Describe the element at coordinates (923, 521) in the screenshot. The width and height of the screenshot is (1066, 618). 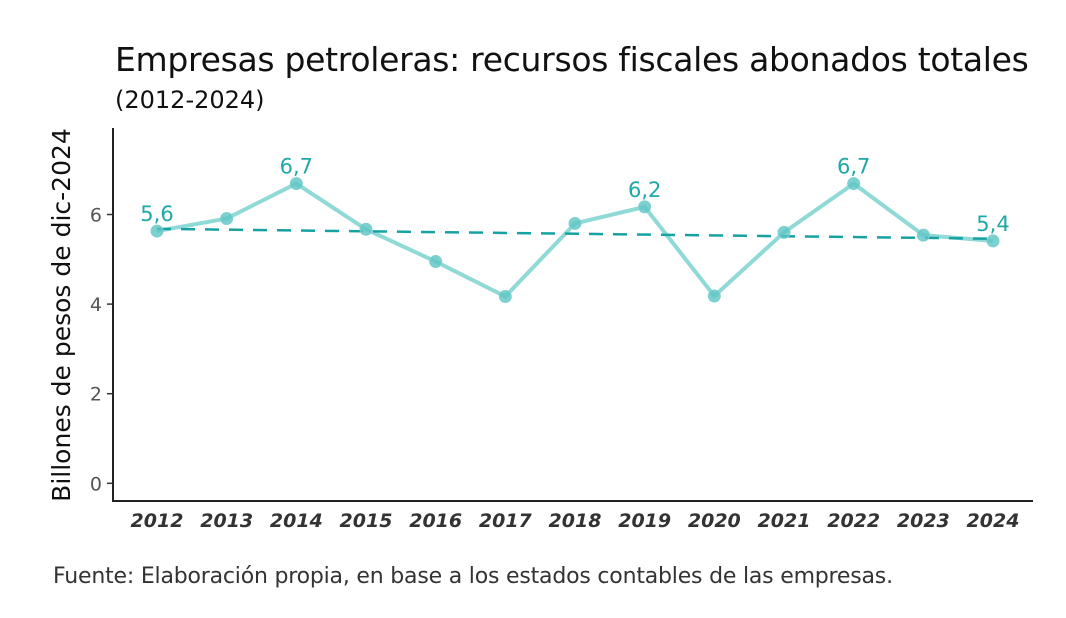
I see `x-tick-label: 2023` at that location.